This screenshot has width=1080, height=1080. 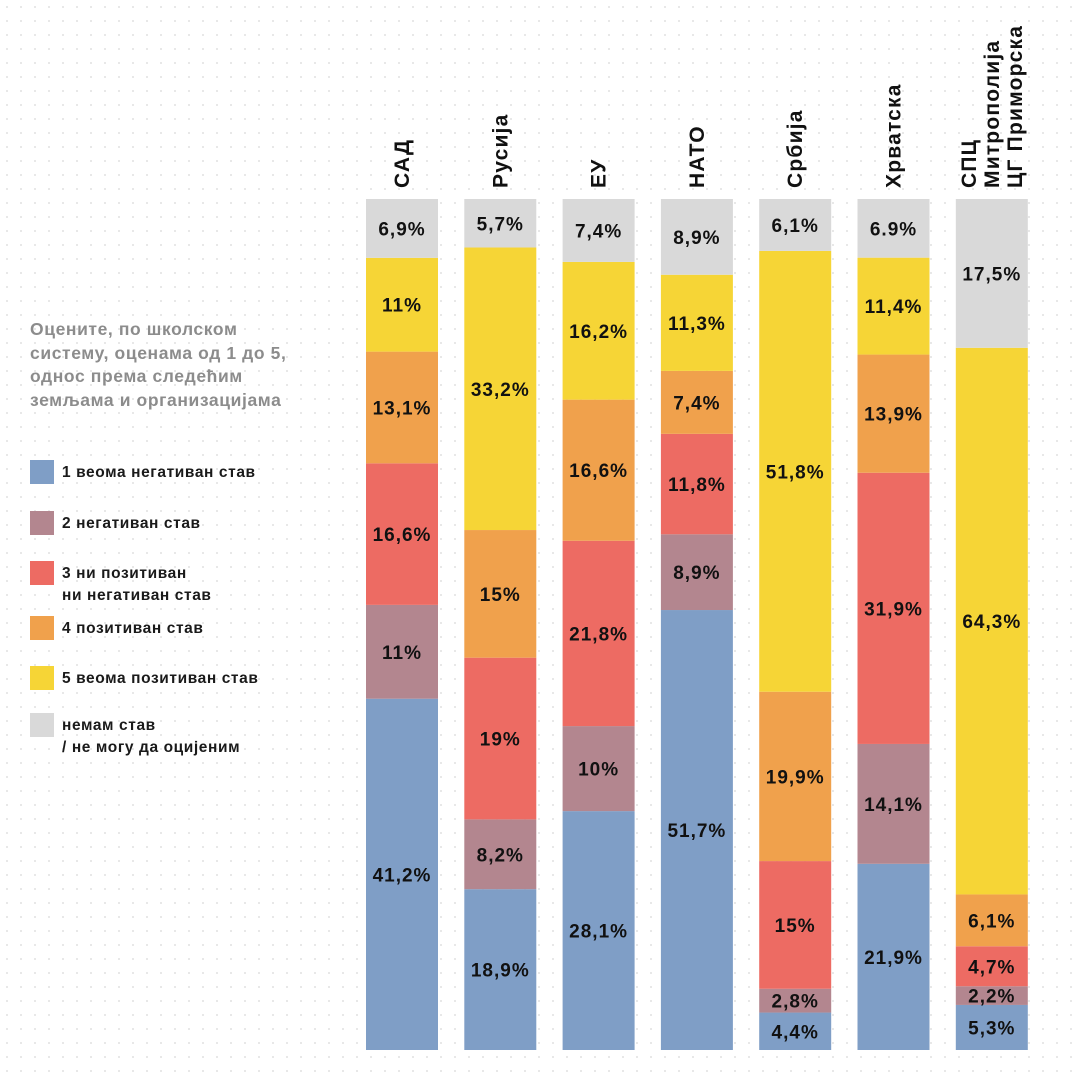 I want to click on bar-4-label-4: 19,9%, so click(x=795, y=777).